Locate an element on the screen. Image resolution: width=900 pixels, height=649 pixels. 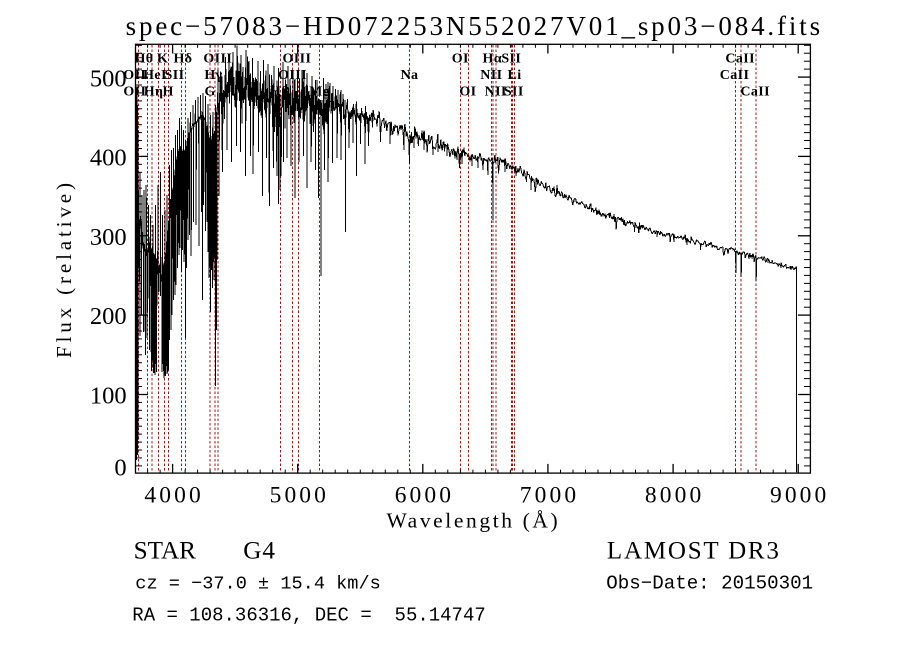
svg-text: Na is located at coordinates (409, 75).